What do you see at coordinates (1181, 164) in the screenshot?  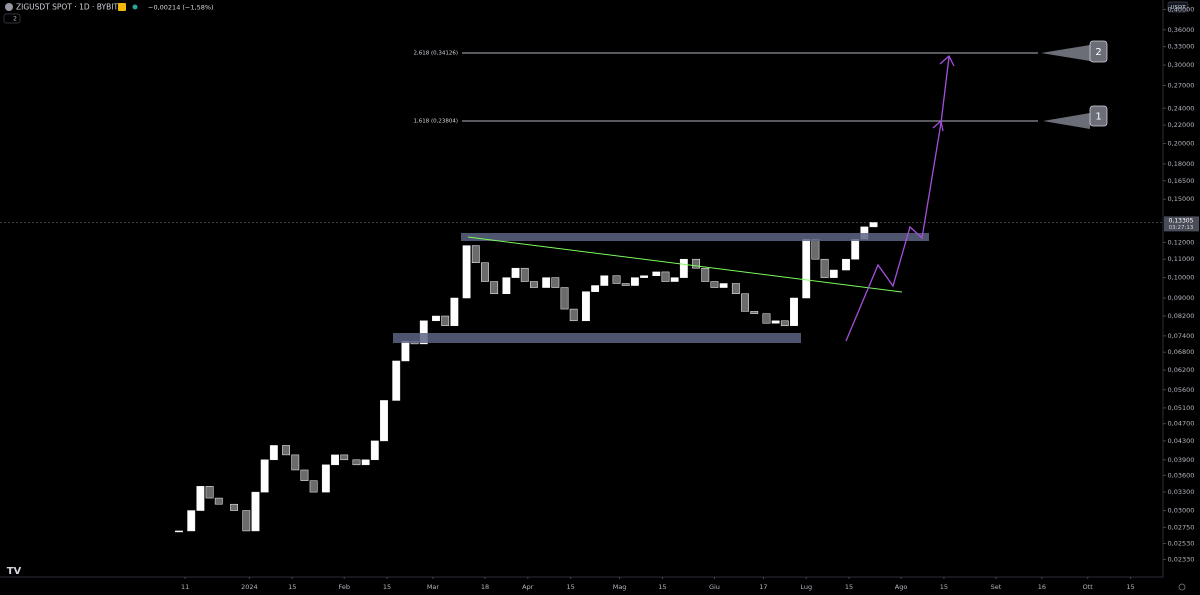 I see `y-tick-label: 0,18000` at bounding box center [1181, 164].